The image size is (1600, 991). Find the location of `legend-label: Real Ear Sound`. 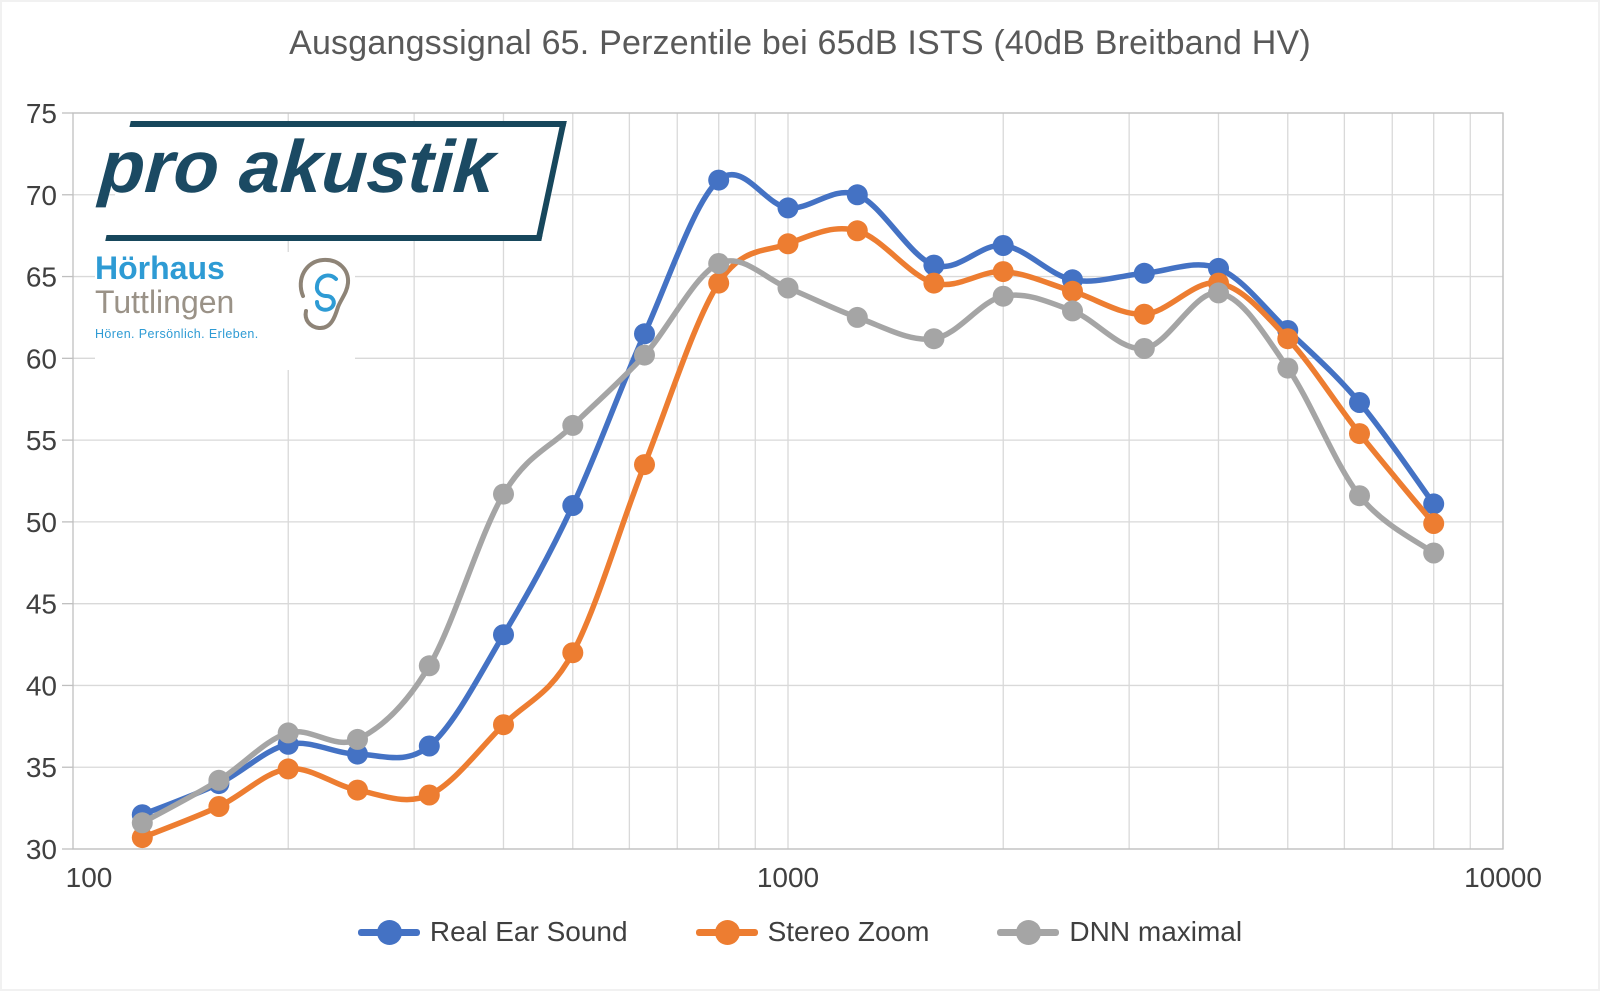

legend-label: Real Ear Sound is located at coordinates (528, 931).